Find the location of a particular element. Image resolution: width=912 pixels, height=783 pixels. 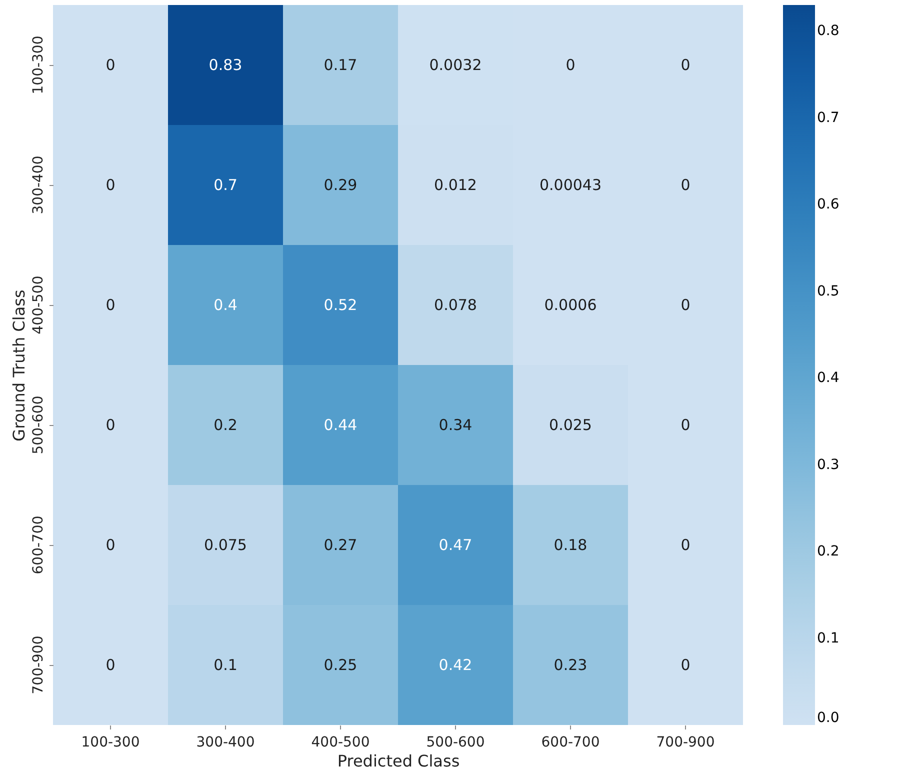

y-tick-label: 100-300 is located at coordinates (38, 65).